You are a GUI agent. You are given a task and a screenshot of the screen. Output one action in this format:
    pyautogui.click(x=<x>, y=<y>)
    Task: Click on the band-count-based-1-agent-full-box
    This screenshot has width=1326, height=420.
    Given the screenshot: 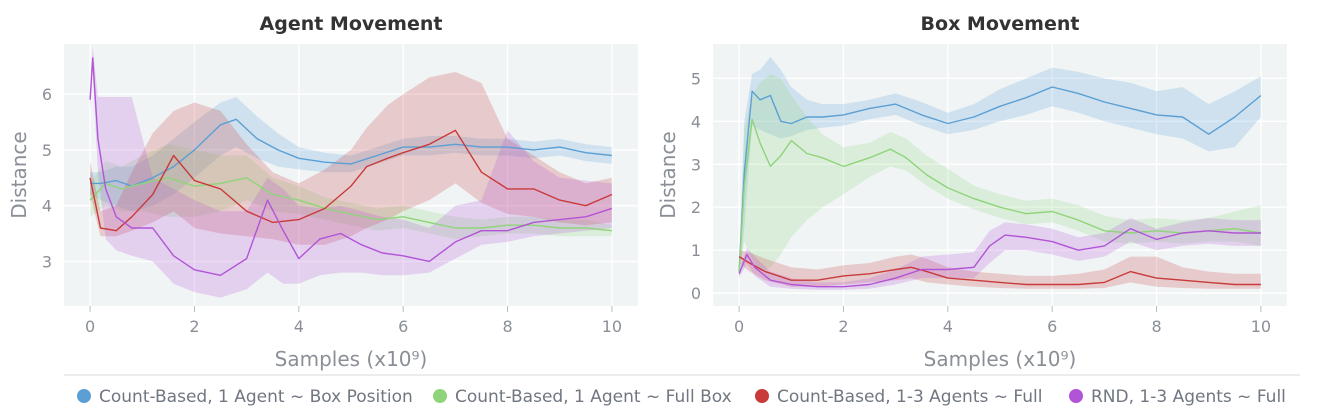 What is the action you would take?
    pyautogui.click(x=351, y=192)
    